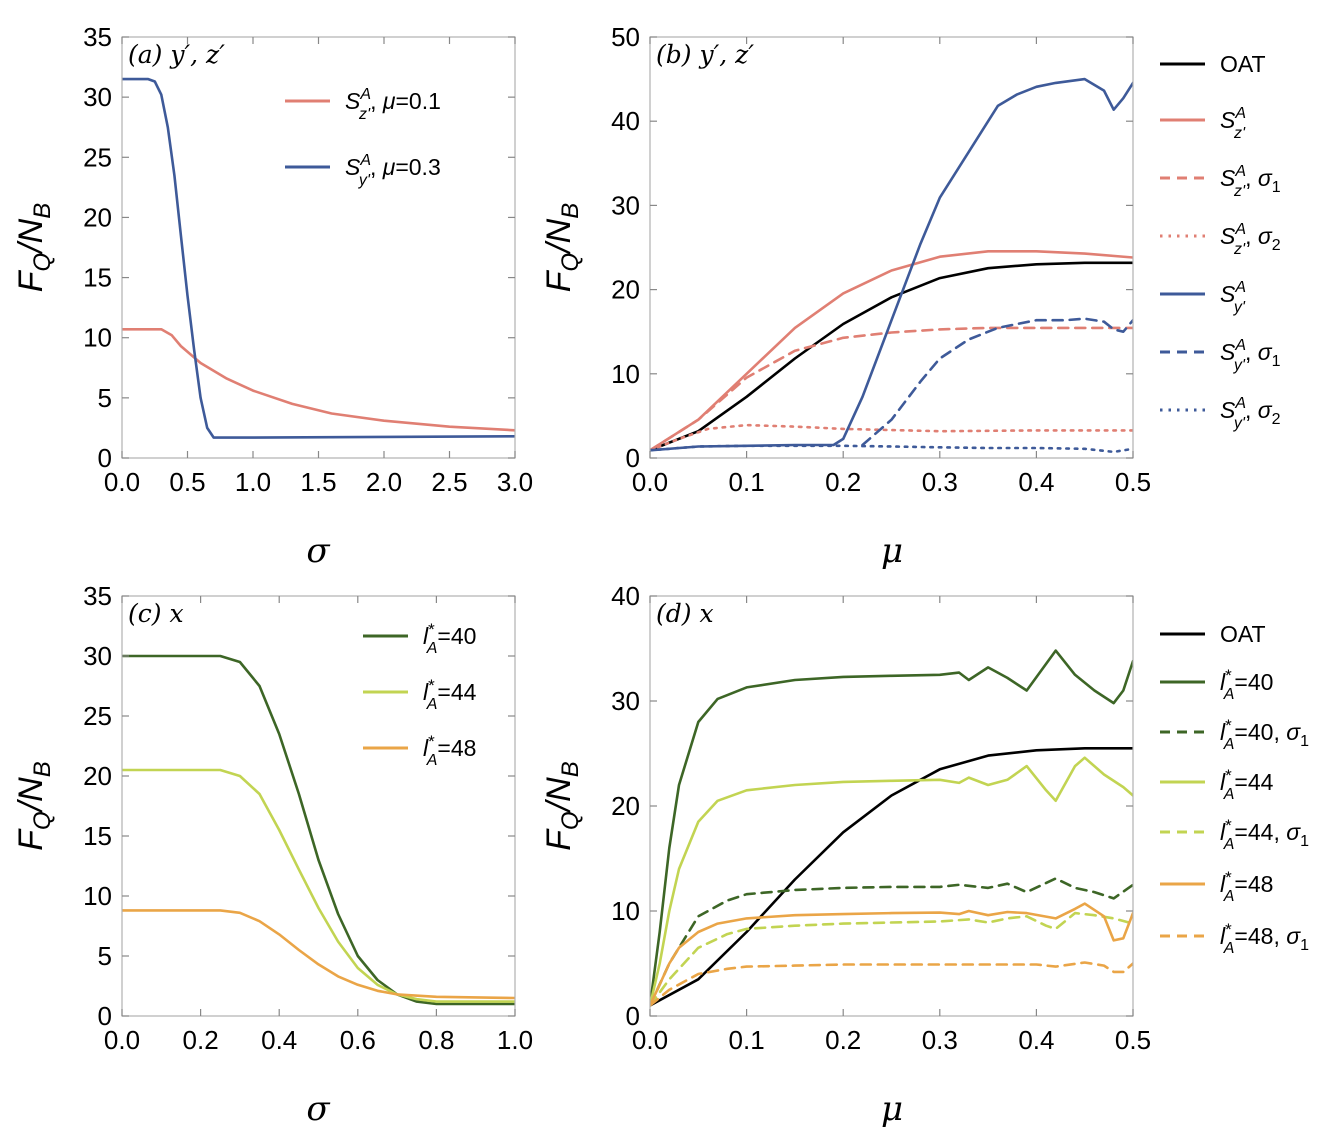 The width and height of the screenshot is (1338, 1128). What do you see at coordinates (105, 458) in the screenshot?
I see `y-tick-label-a-0: 0` at bounding box center [105, 458].